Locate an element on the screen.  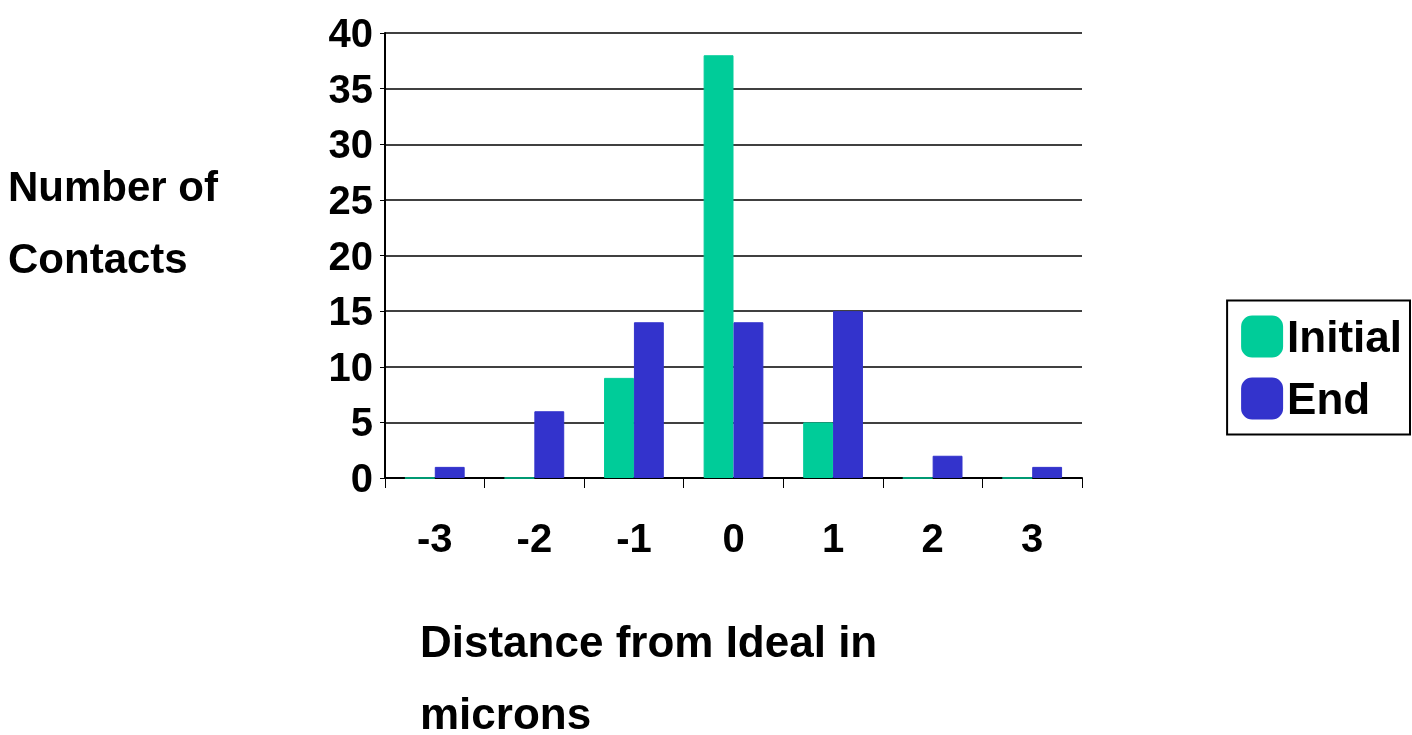
legend-label: End is located at coordinates (1329, 398).